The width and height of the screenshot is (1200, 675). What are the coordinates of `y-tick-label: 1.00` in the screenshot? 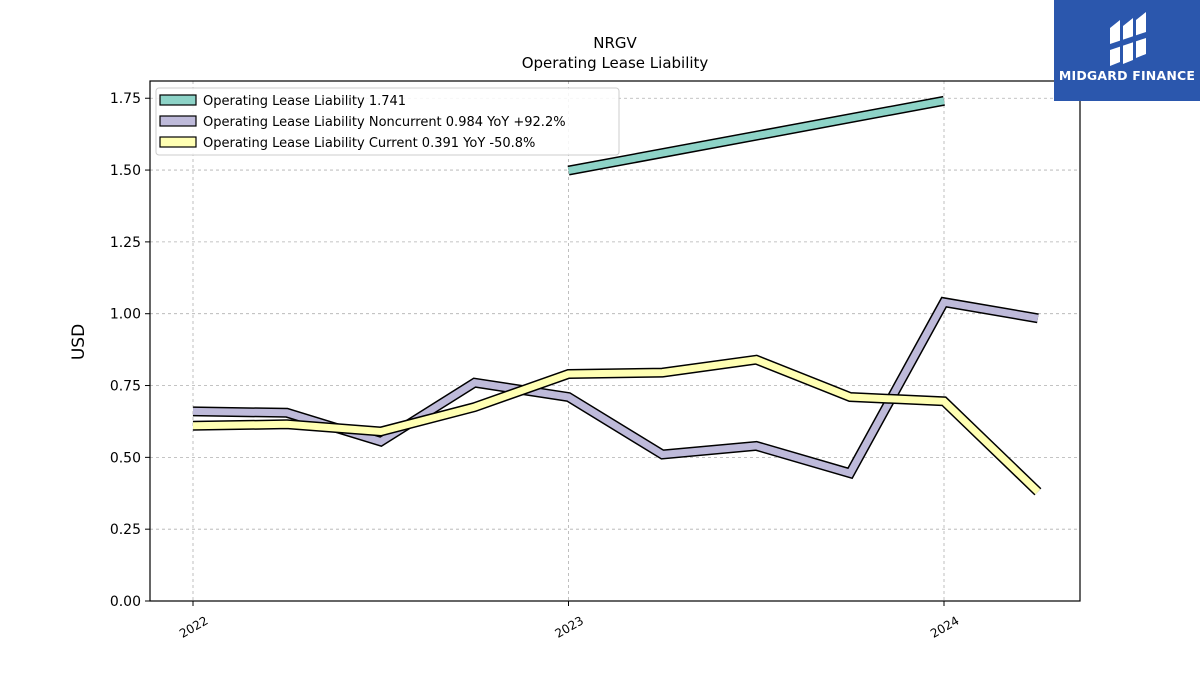 It's located at (125, 315).